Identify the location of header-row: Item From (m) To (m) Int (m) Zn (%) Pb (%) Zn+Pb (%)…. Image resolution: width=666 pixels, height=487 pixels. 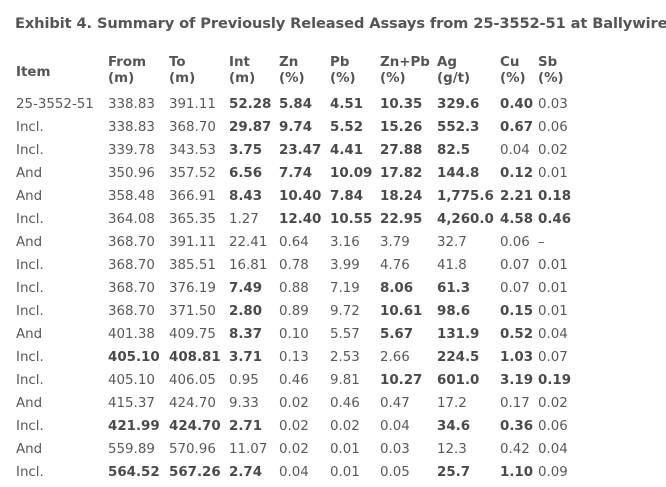
(297, 74).